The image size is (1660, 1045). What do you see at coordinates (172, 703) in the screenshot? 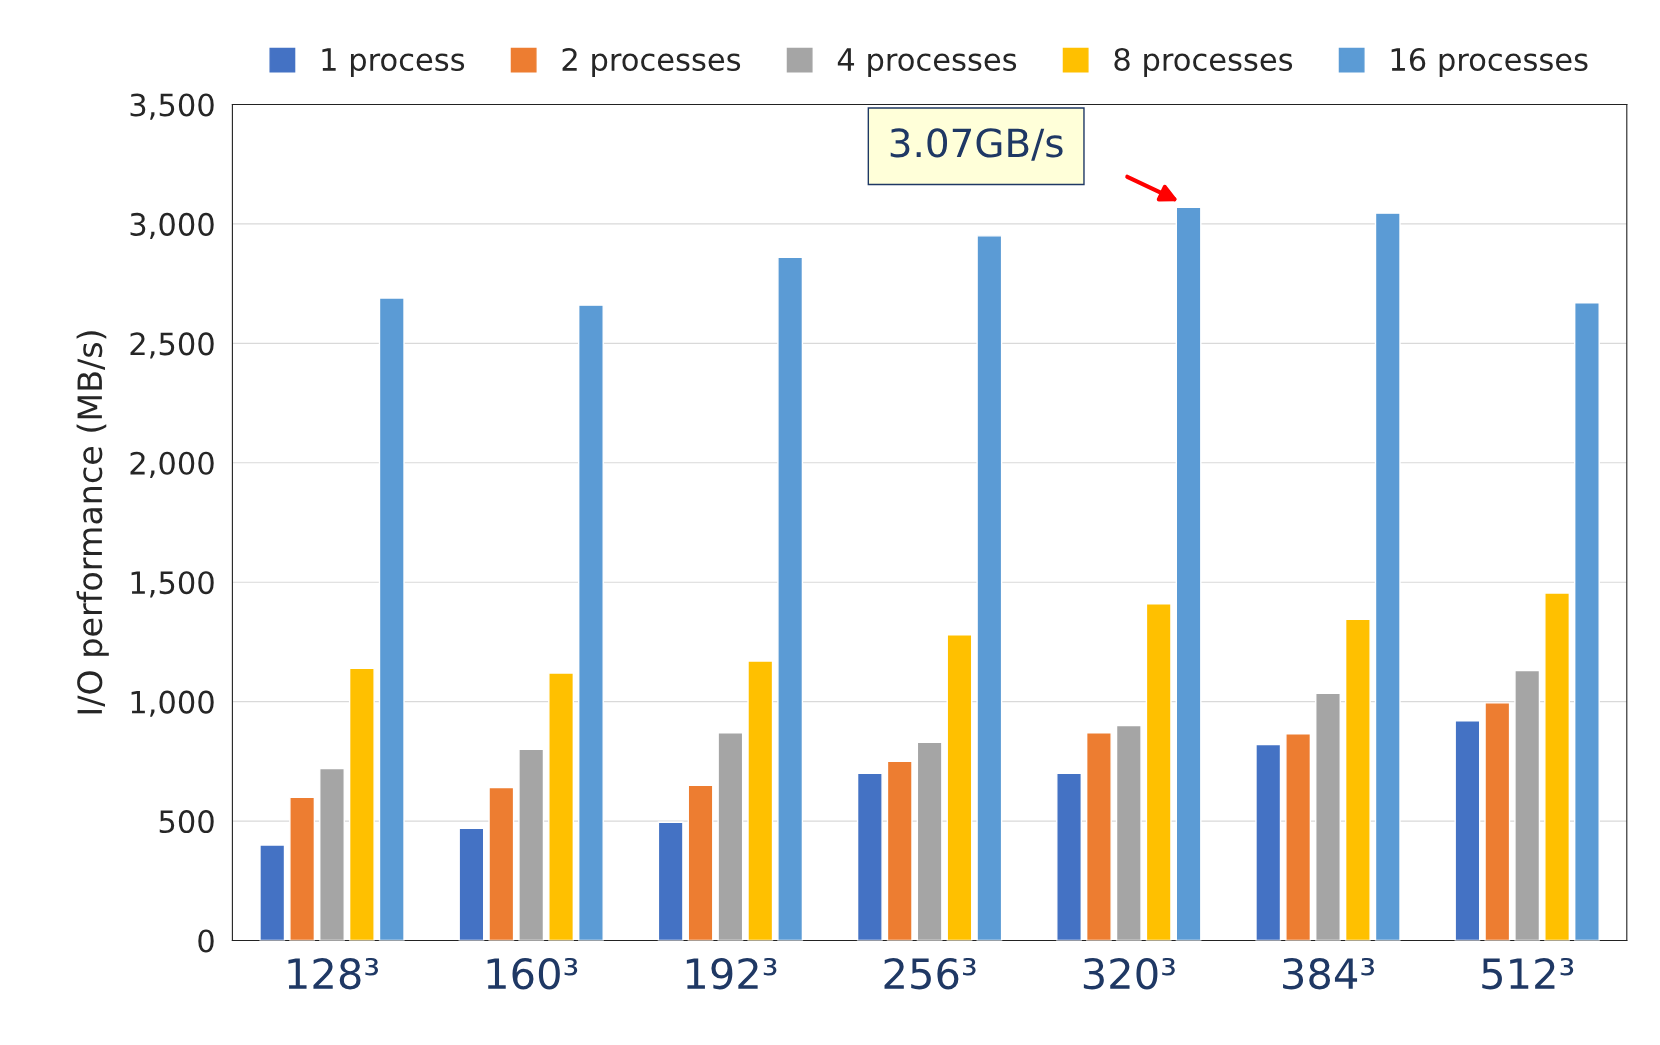
I see `y-tick-label: 1,000` at bounding box center [172, 703].